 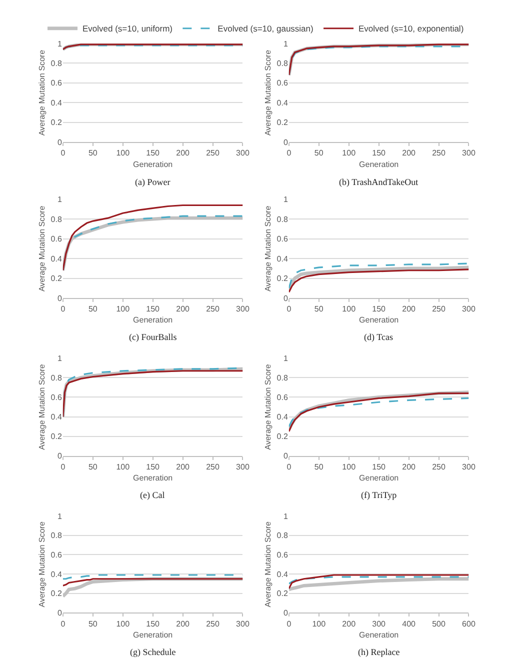 I want to click on text: (h) Replace, so click(x=379, y=652).